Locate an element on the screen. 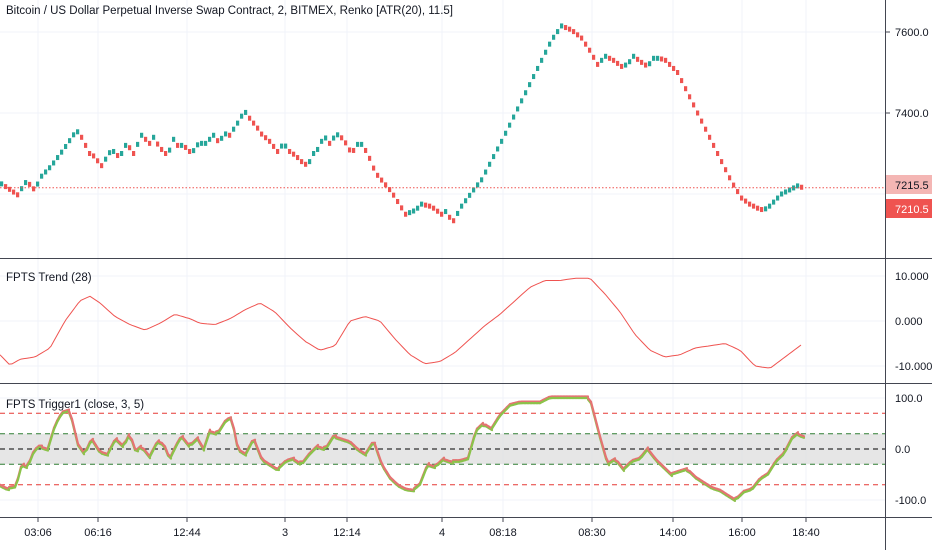 The height and width of the screenshot is (550, 932). time-tick-label: 08:30 is located at coordinates (592, 533).